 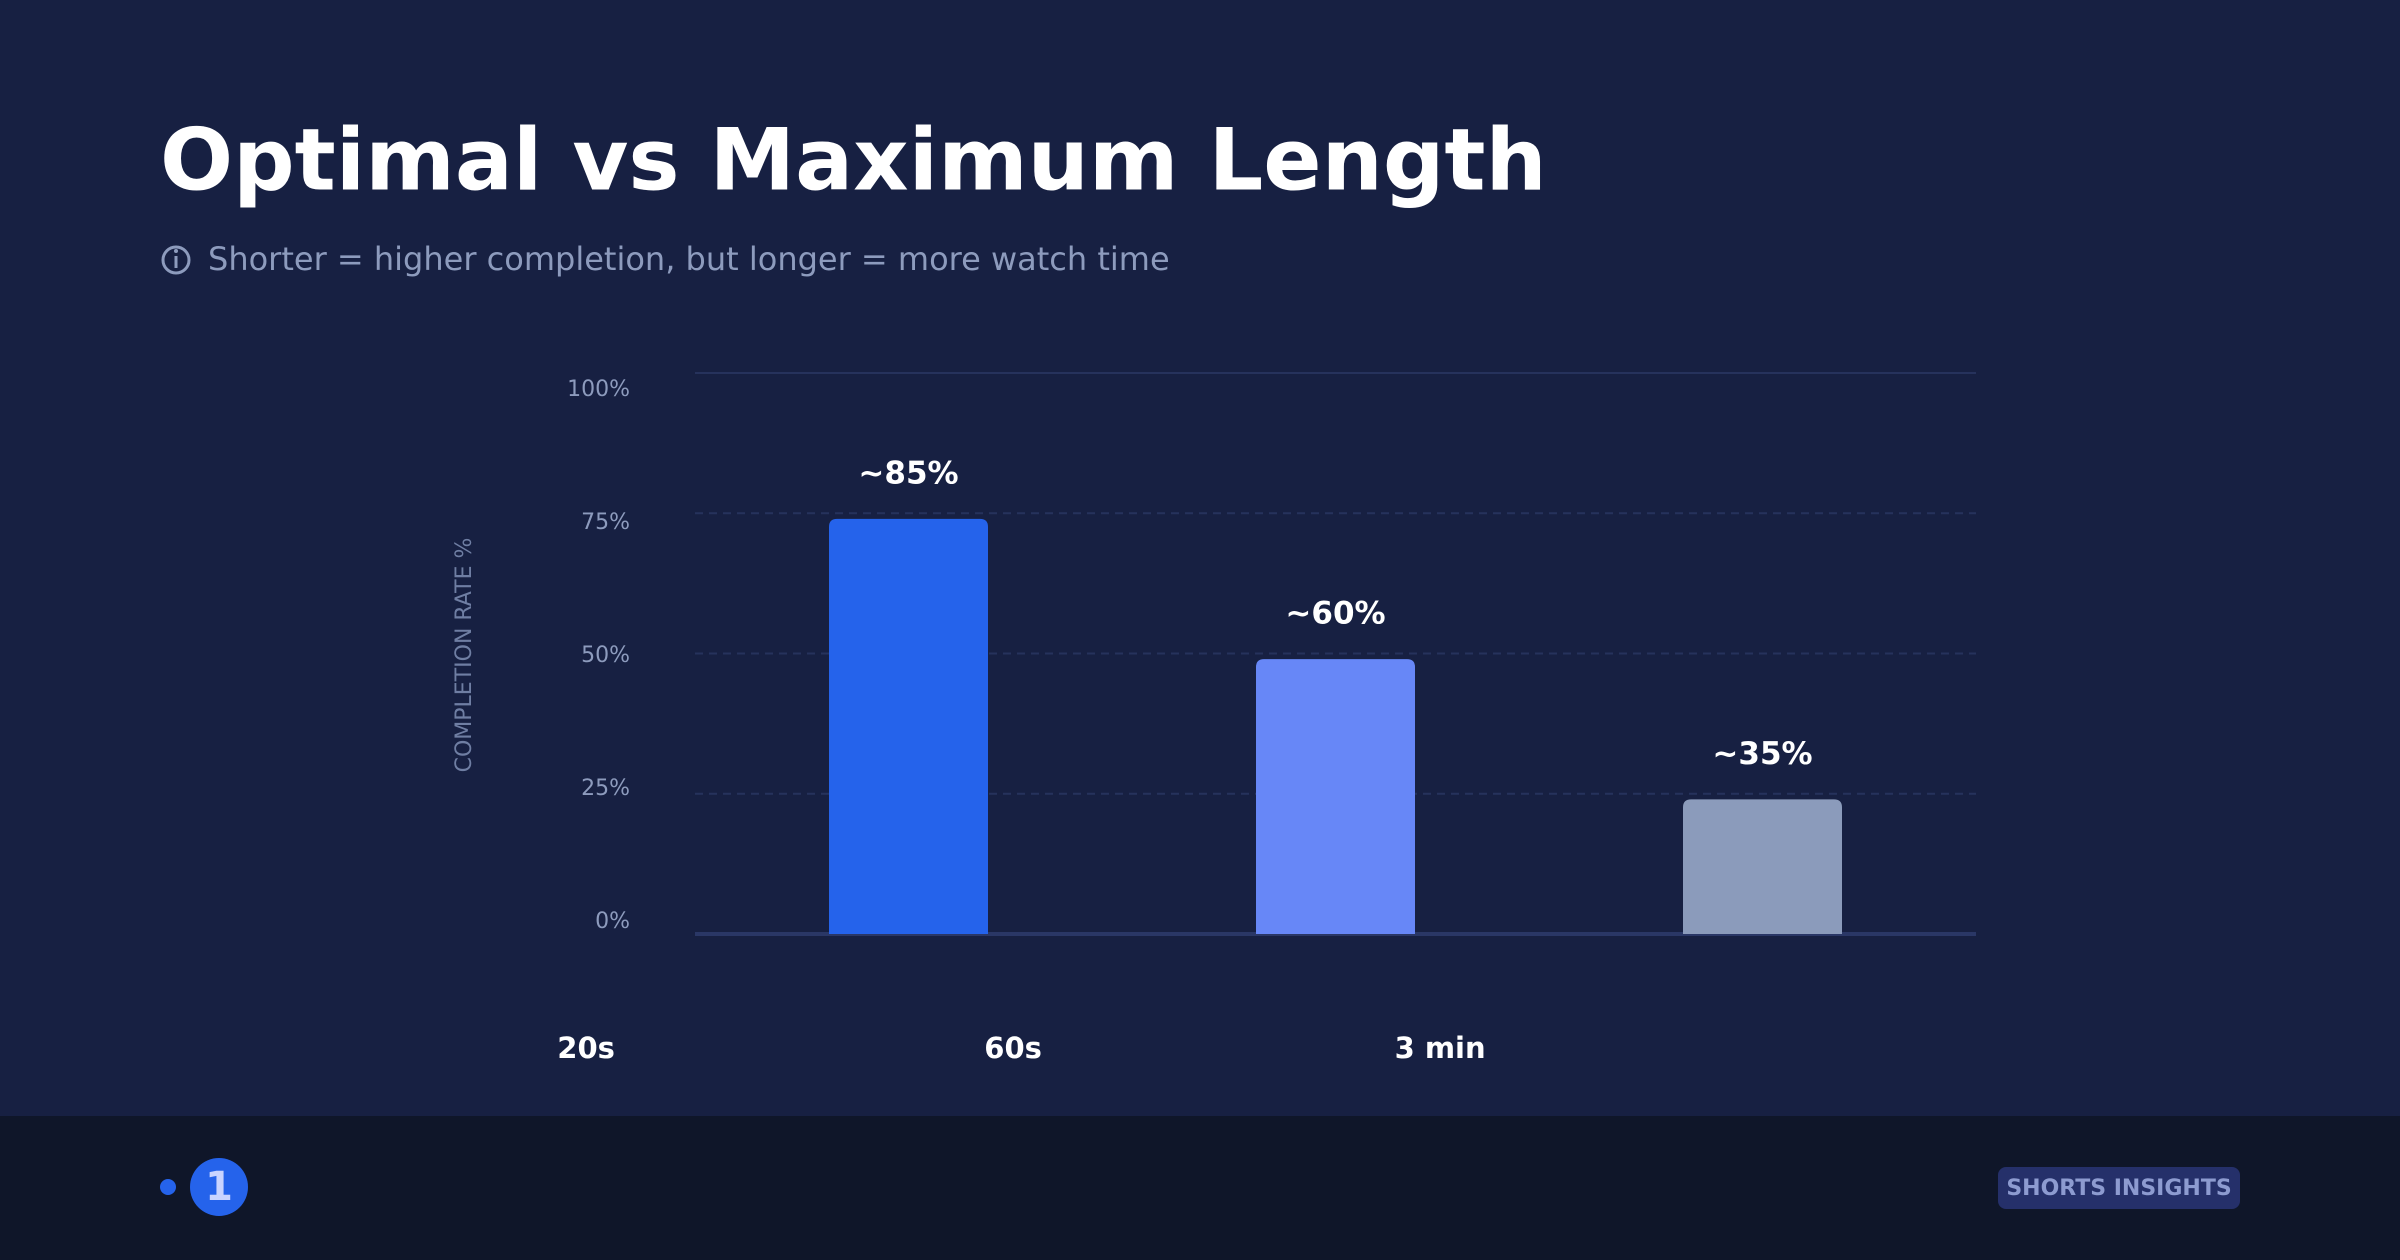 What do you see at coordinates (1762, 754) in the screenshot?
I see `bar-annotation: ~35%` at bounding box center [1762, 754].